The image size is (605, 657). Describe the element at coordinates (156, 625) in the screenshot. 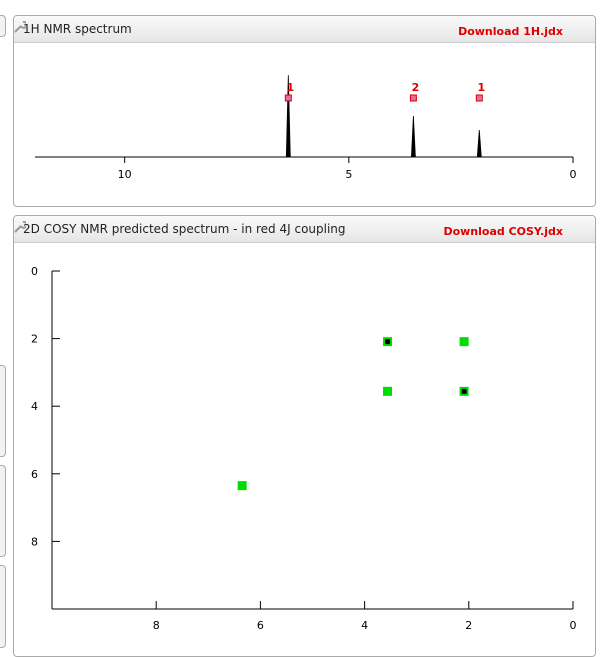

I see `x-tick-label: 8` at that location.